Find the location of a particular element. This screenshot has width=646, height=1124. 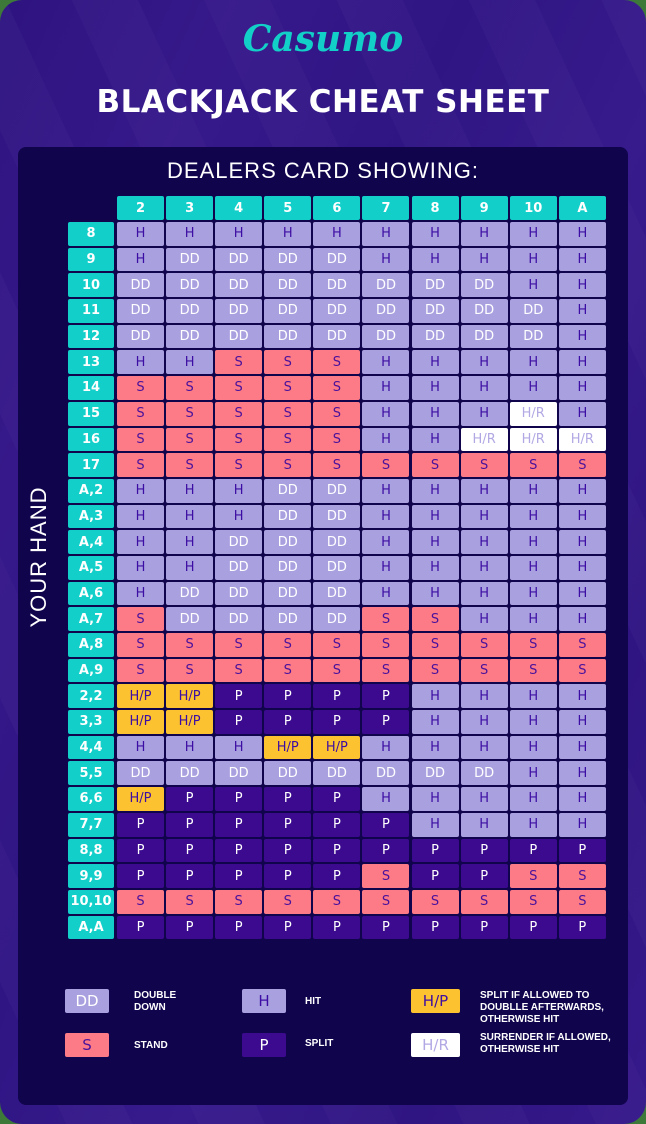

hand-label: A,8 is located at coordinates (91, 645).